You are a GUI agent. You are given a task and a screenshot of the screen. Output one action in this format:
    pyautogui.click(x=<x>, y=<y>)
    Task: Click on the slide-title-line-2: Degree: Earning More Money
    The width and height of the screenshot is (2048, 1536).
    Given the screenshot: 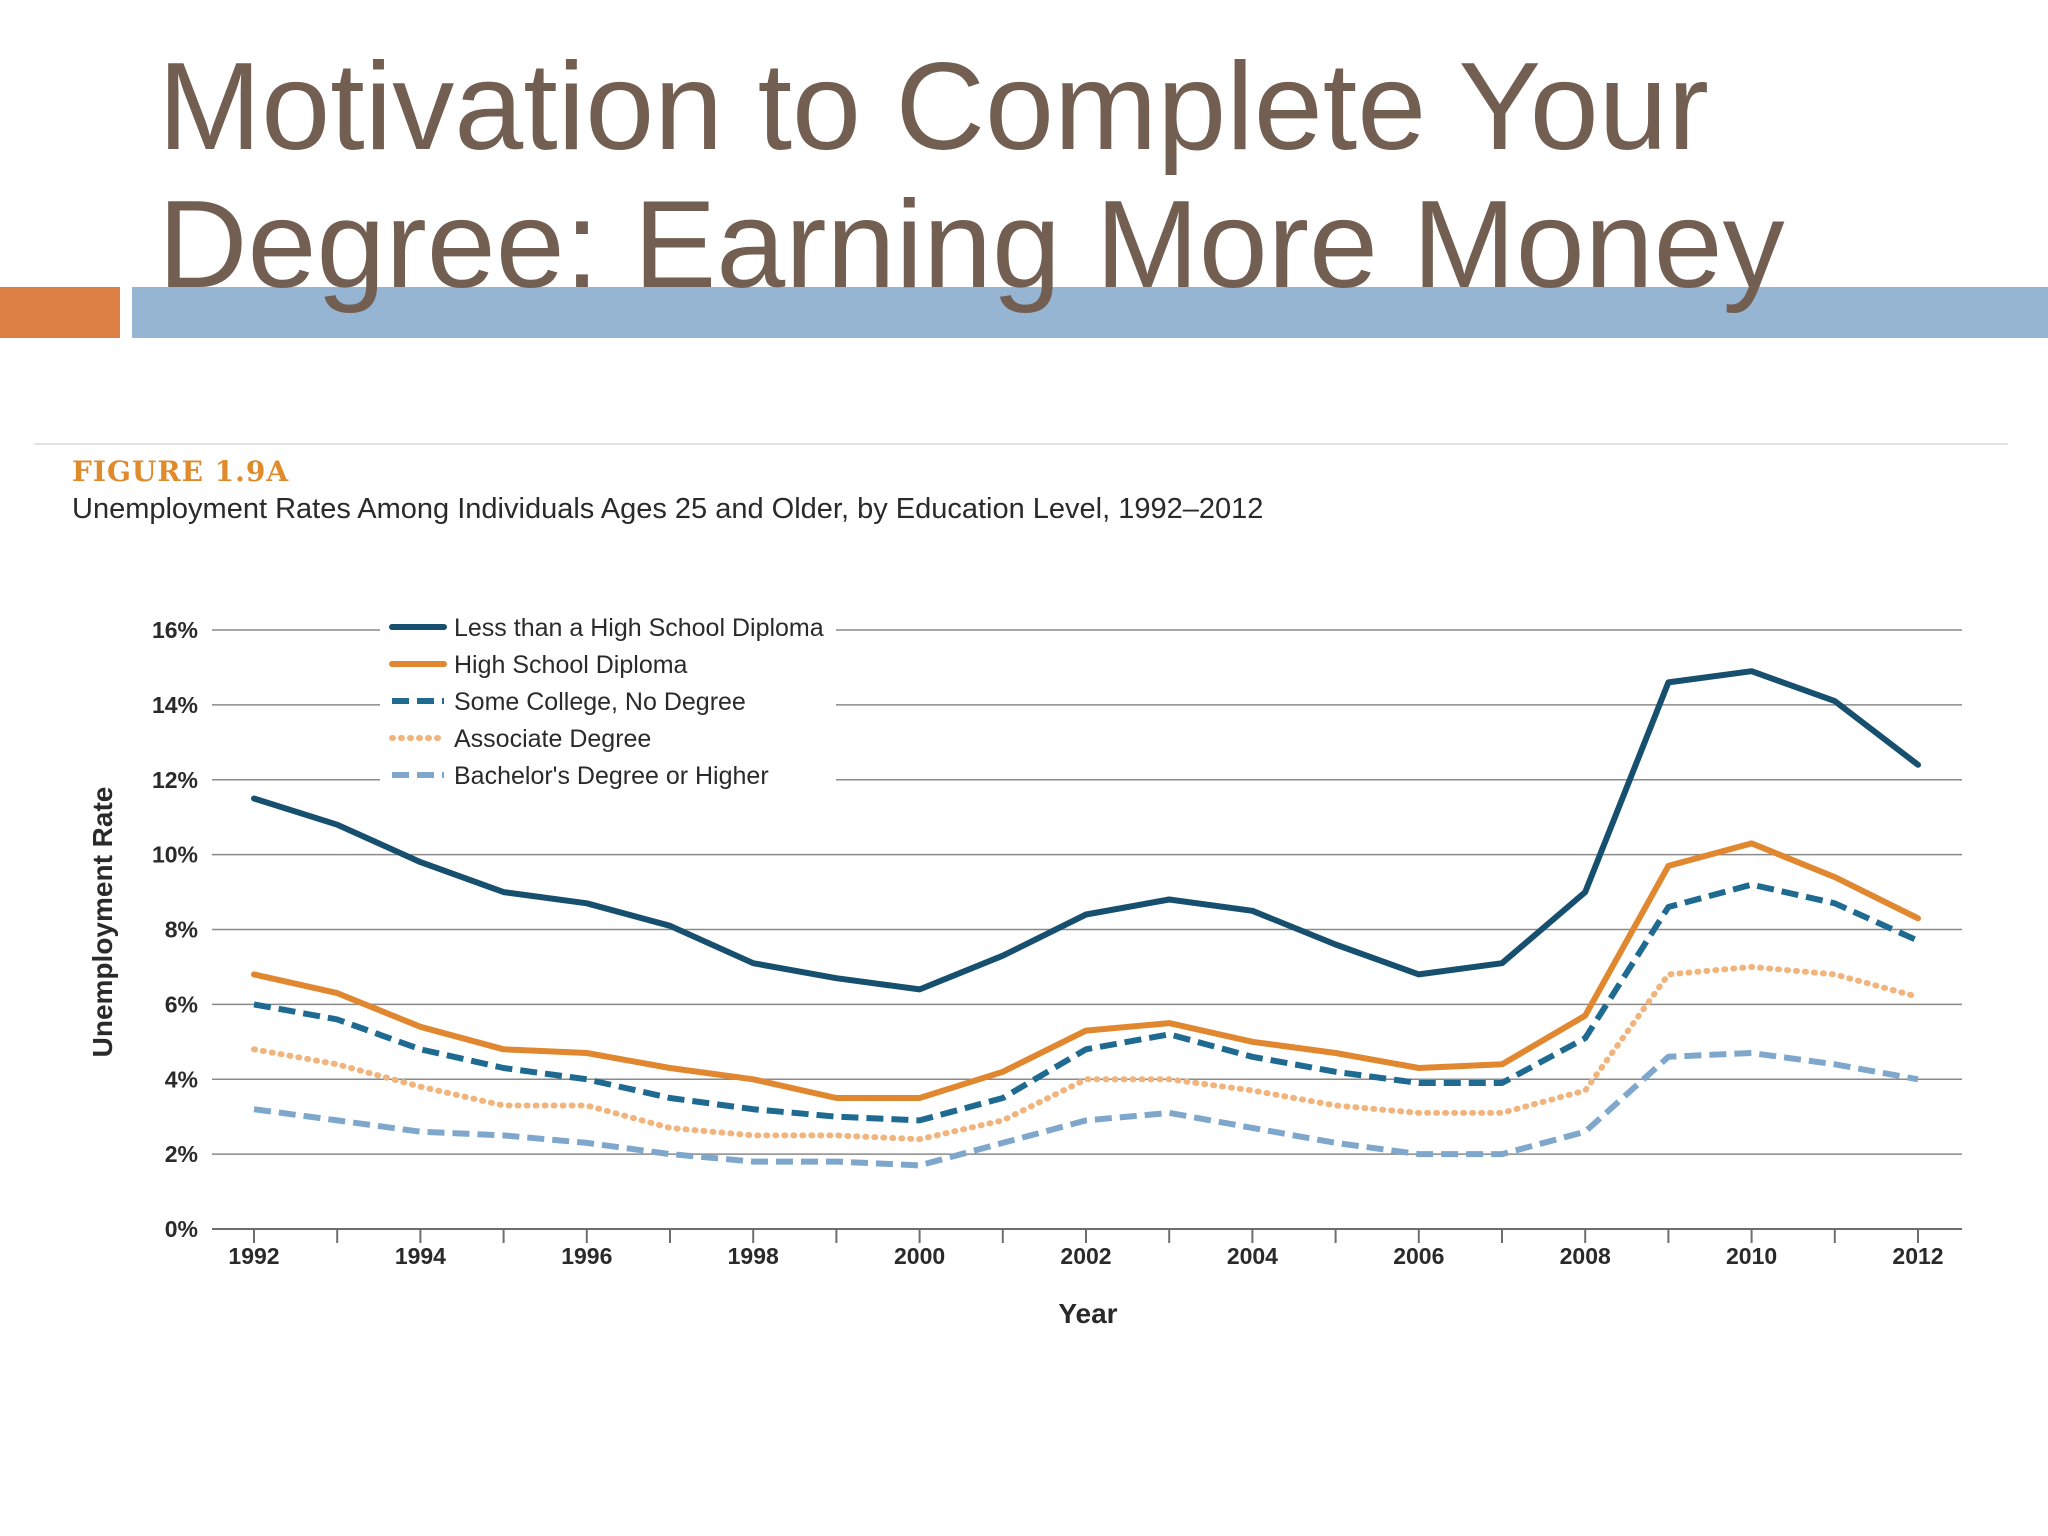 What is the action you would take?
    pyautogui.click(x=971, y=245)
    